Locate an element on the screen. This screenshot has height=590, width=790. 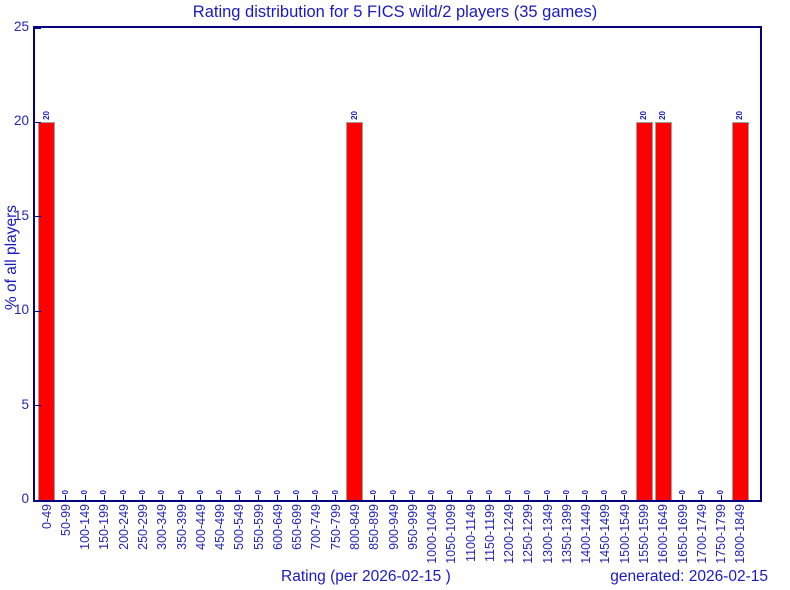
x-tick-label: 950-999 is located at coordinates (412, 527).